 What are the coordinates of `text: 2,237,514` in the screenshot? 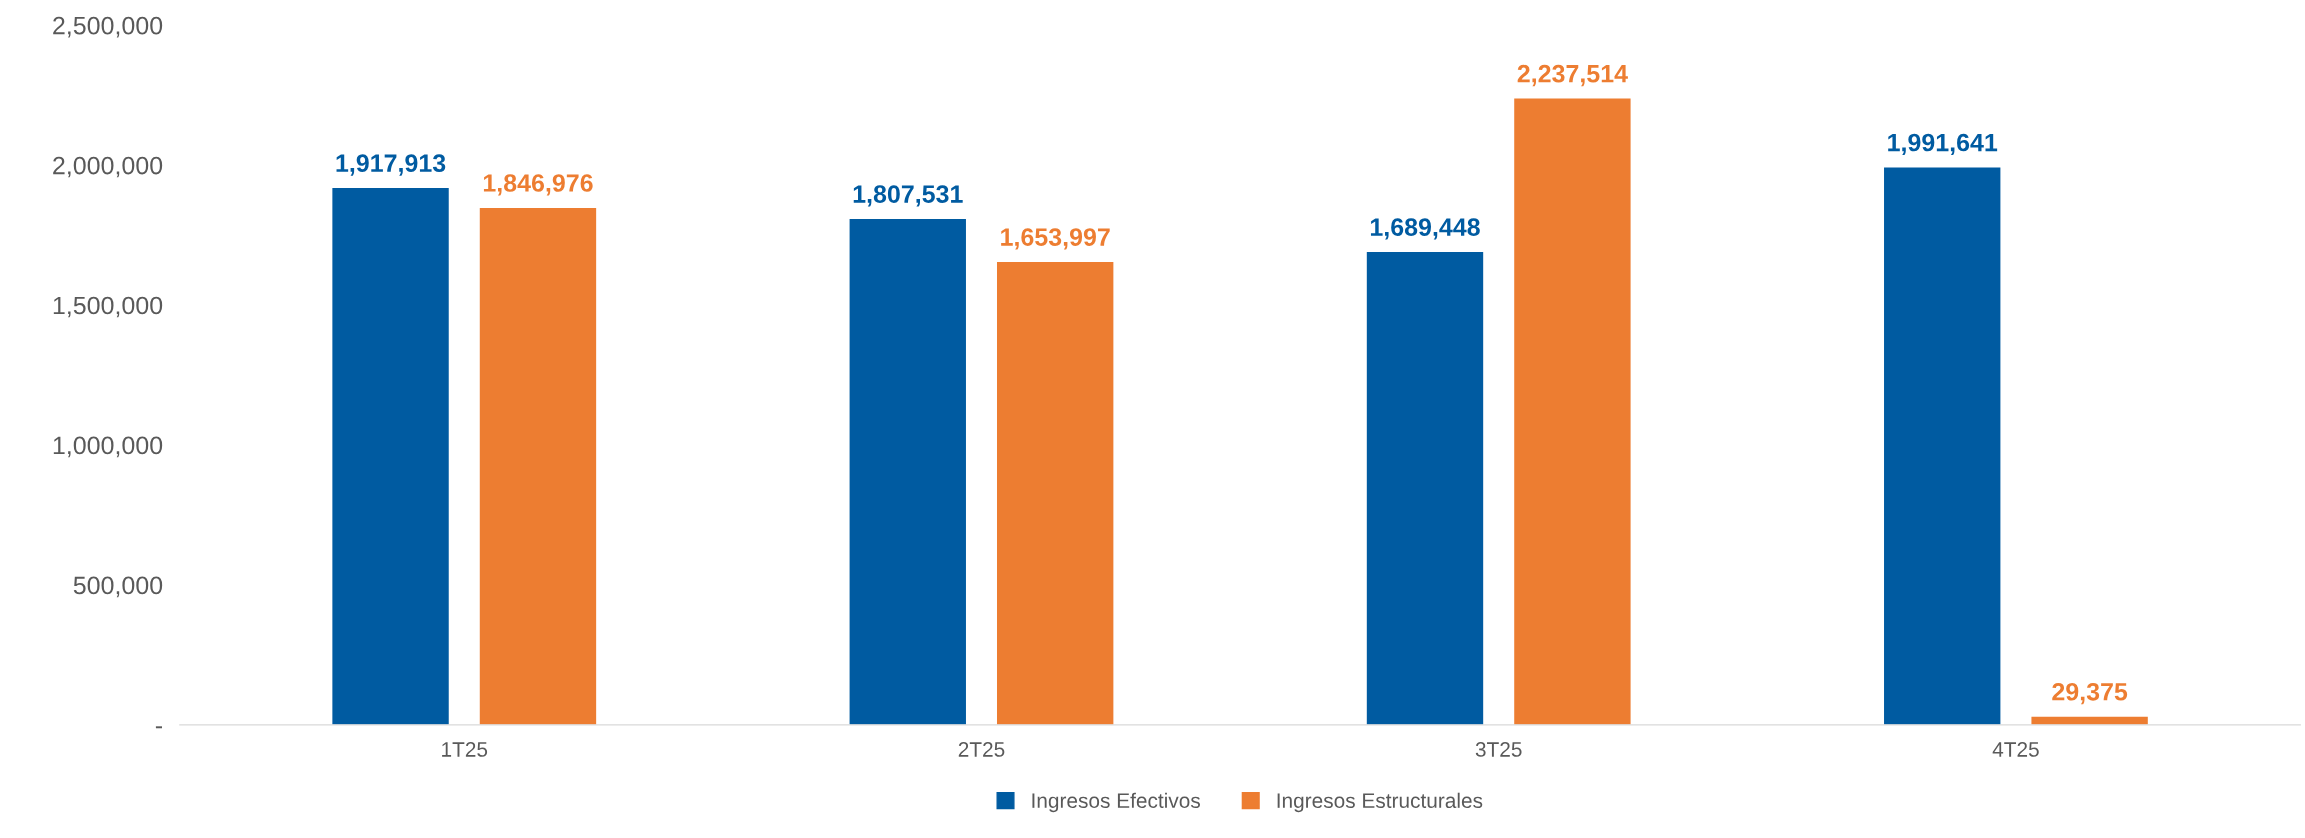 It's located at (1572, 75).